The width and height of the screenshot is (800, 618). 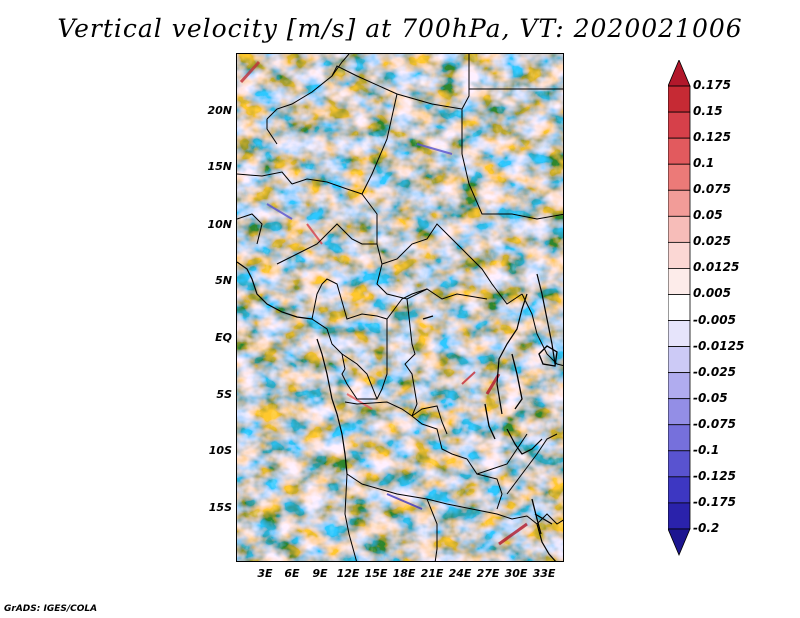 What do you see at coordinates (490, 425) in the screenshot?
I see `lakes` at bounding box center [490, 425].